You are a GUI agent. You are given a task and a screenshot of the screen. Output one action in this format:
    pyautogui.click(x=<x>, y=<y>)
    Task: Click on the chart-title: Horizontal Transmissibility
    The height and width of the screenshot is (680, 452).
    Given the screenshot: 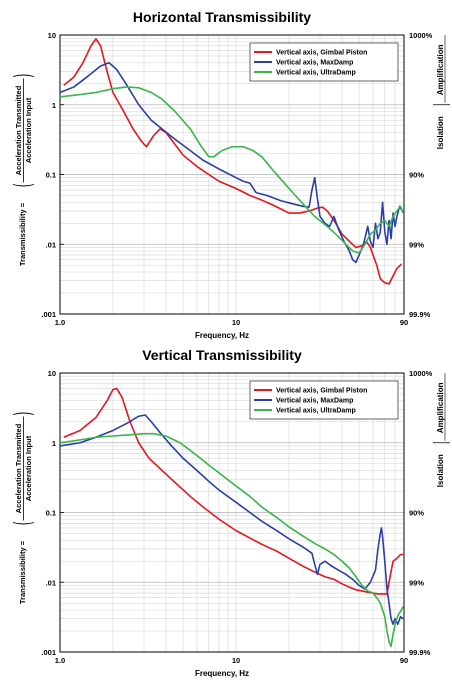 What is the action you would take?
    pyautogui.click(x=222, y=17)
    